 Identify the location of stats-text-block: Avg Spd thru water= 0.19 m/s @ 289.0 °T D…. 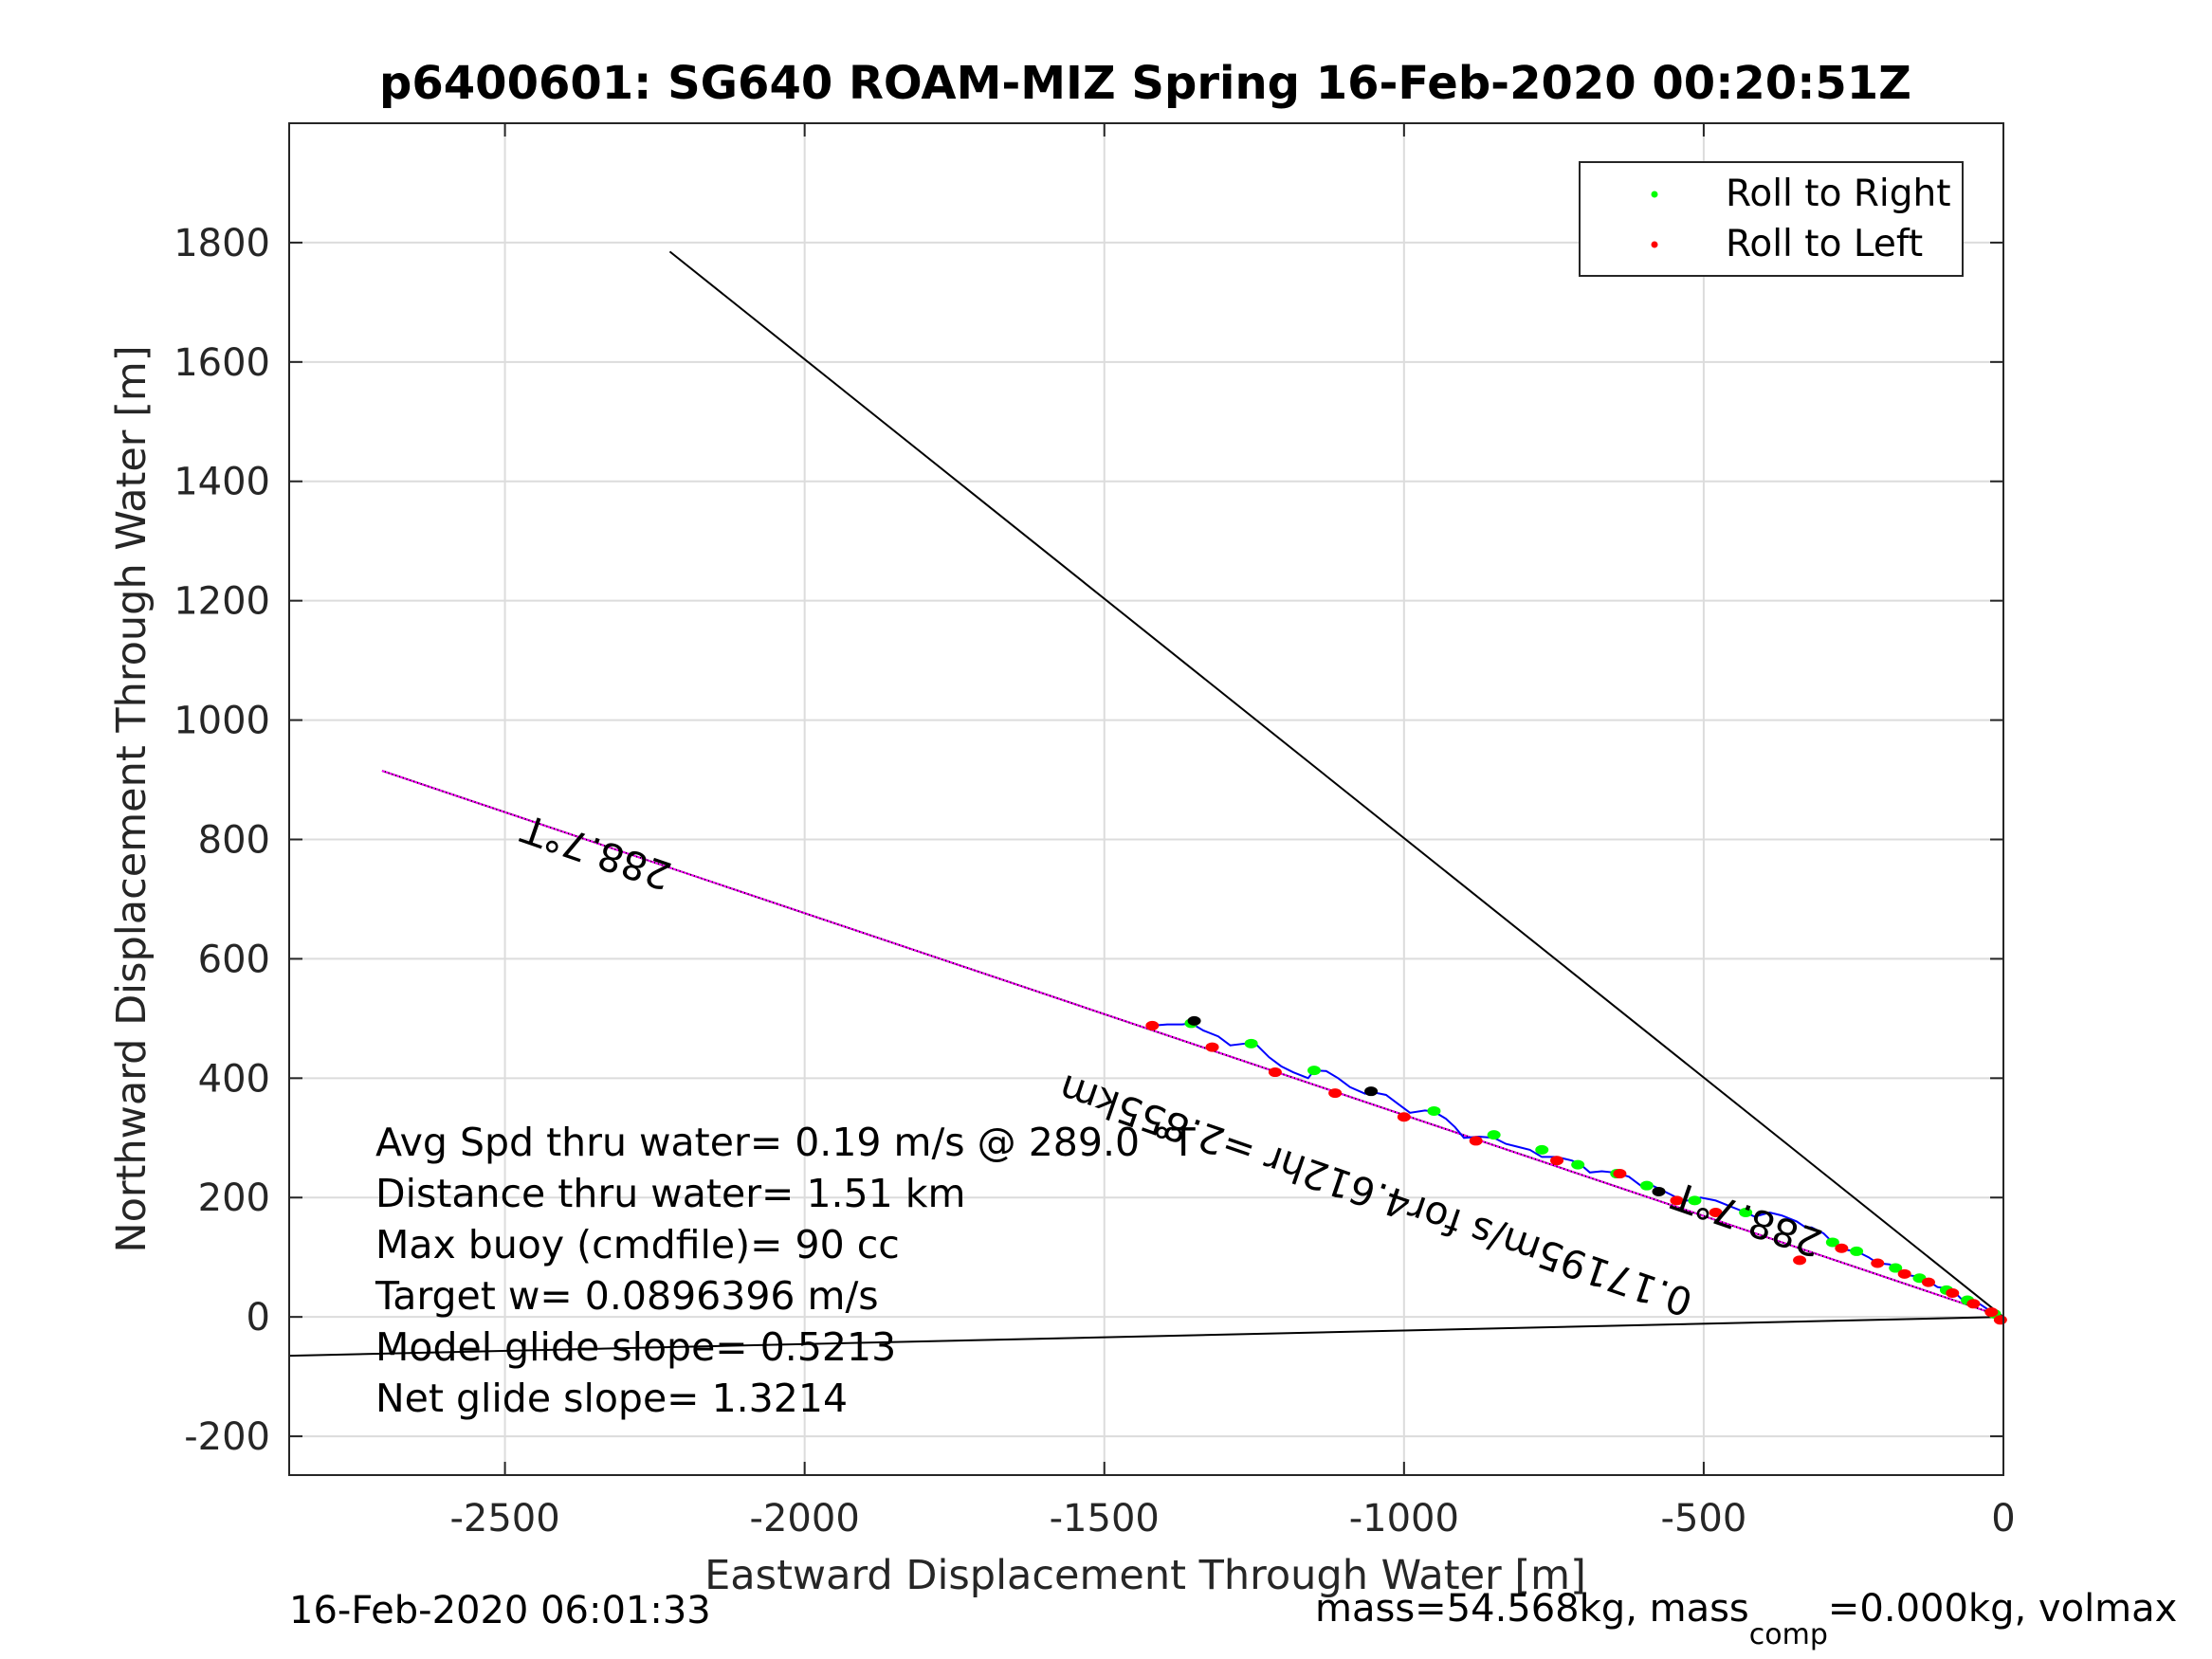
(786, 1270).